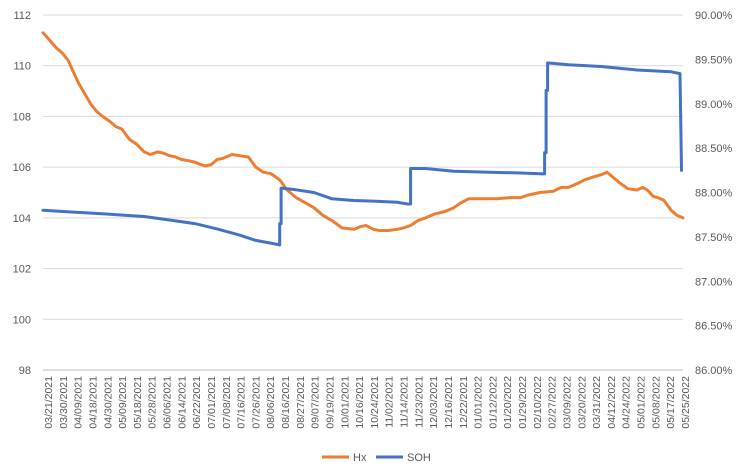 Image resolution: width=741 pixels, height=476 pixels. What do you see at coordinates (390, 402) in the screenshot?
I see `x-tick-label: 11/02/2021` at bounding box center [390, 402].